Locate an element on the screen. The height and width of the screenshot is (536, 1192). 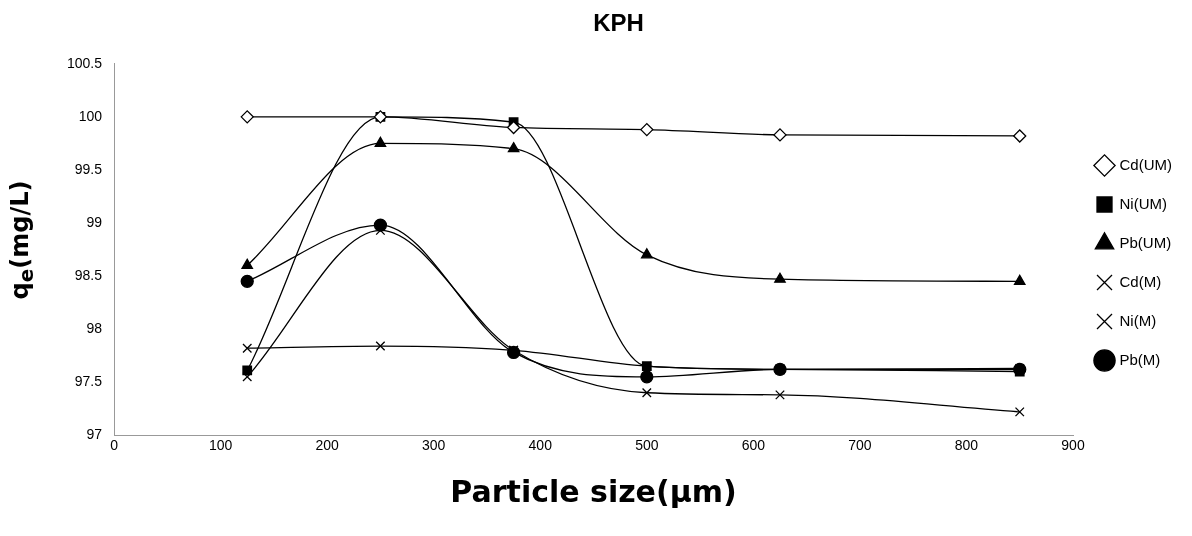
legend-label: Pb(UM) is located at coordinates (1145, 242).